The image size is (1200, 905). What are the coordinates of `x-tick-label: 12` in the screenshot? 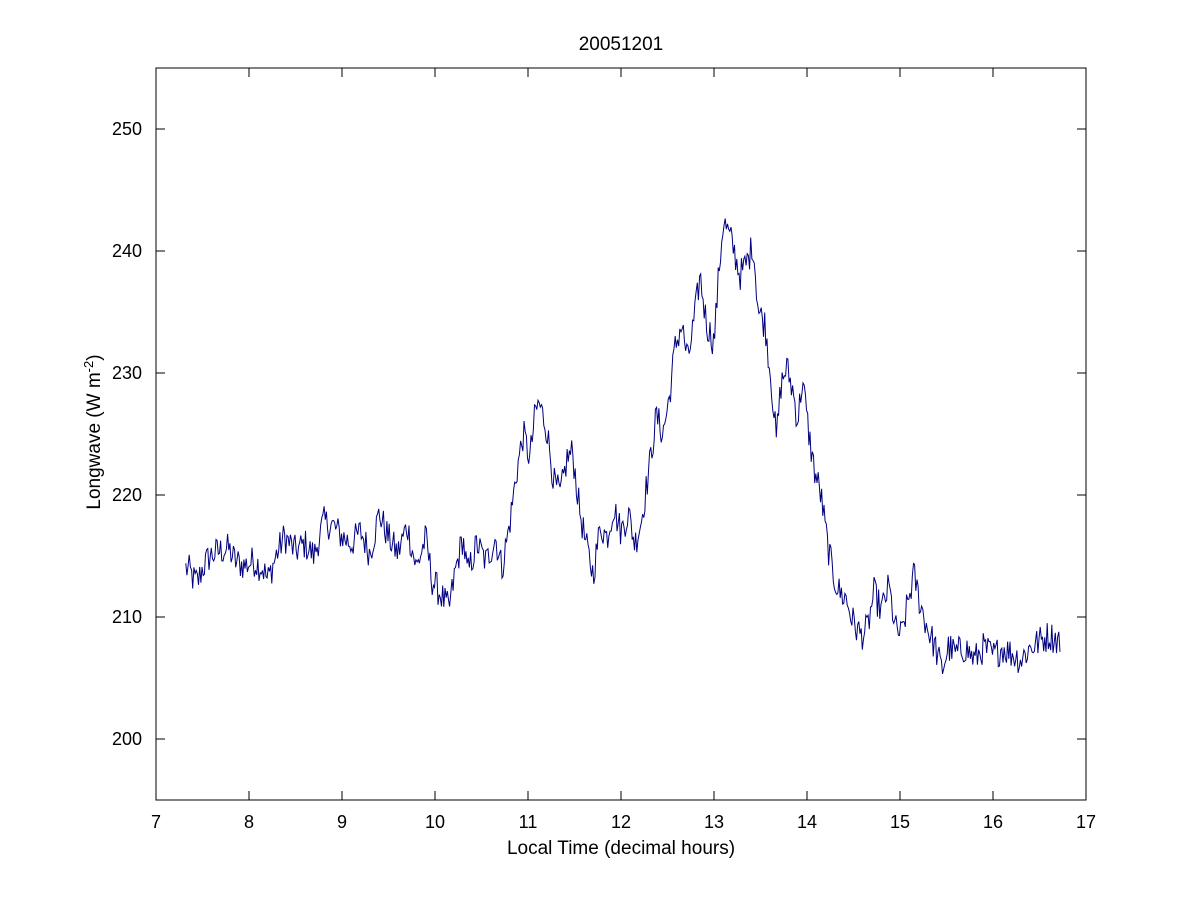 It's located at (621, 822).